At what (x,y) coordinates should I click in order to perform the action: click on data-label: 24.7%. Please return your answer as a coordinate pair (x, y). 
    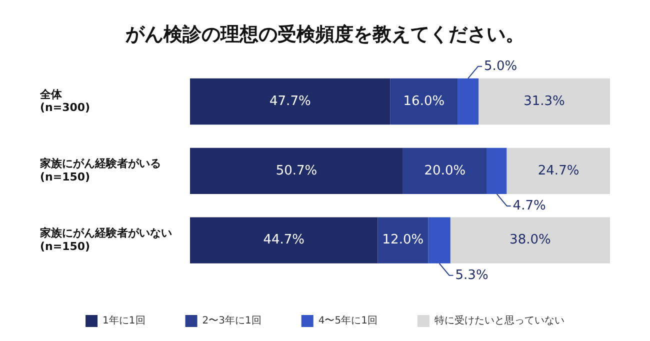
    Looking at the image, I should click on (559, 170).